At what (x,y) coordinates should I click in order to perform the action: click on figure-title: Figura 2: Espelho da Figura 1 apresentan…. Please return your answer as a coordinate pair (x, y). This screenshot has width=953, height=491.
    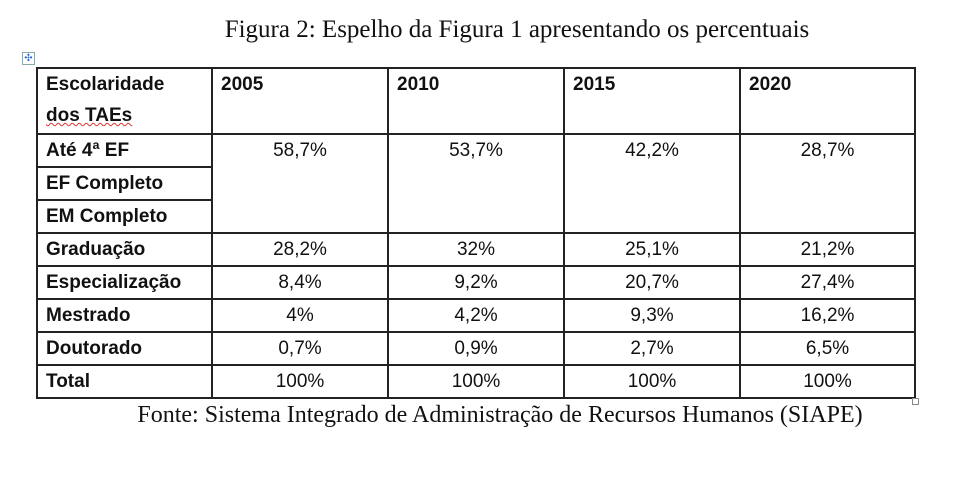
    Looking at the image, I should click on (517, 29).